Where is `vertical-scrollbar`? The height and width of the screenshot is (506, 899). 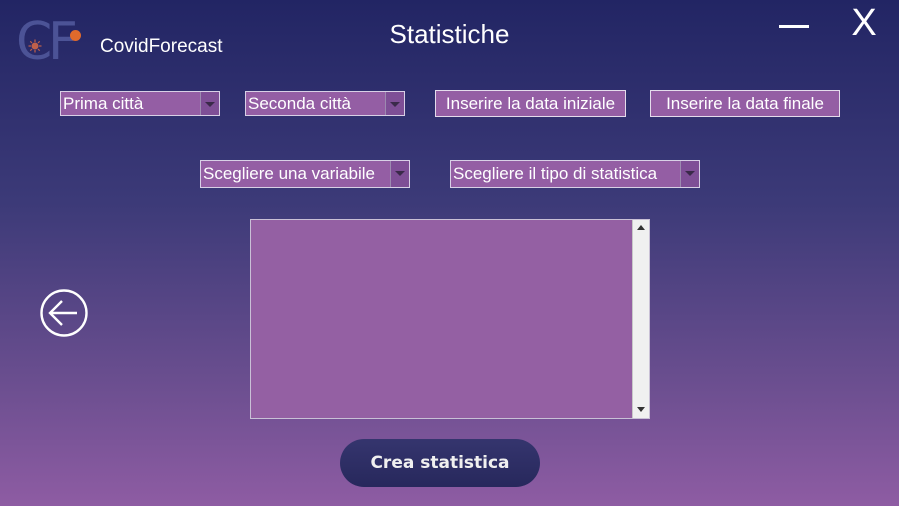 vertical-scrollbar is located at coordinates (640, 319).